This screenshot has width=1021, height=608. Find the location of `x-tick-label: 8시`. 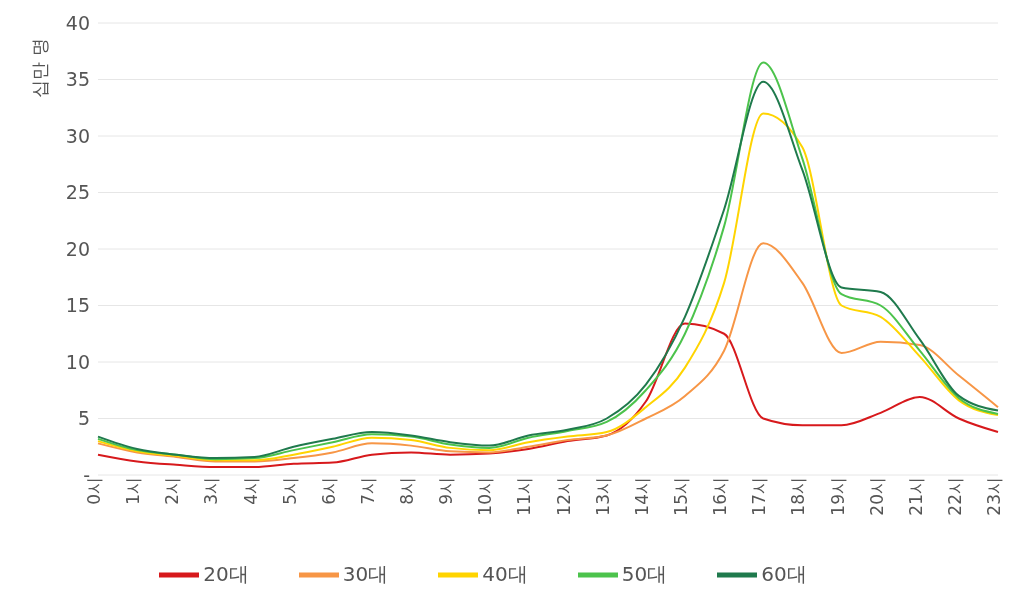

x-tick-label: 8시 is located at coordinates (407, 491).